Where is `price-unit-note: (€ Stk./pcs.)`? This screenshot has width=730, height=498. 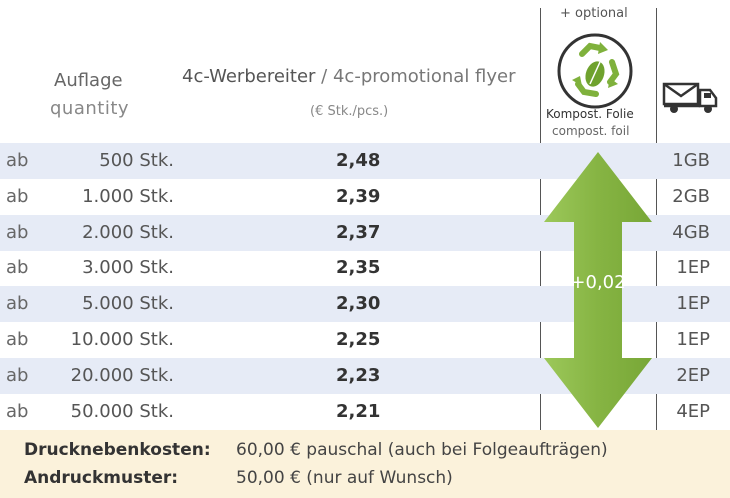 price-unit-note: (€ Stk./pcs.) is located at coordinates (349, 111).